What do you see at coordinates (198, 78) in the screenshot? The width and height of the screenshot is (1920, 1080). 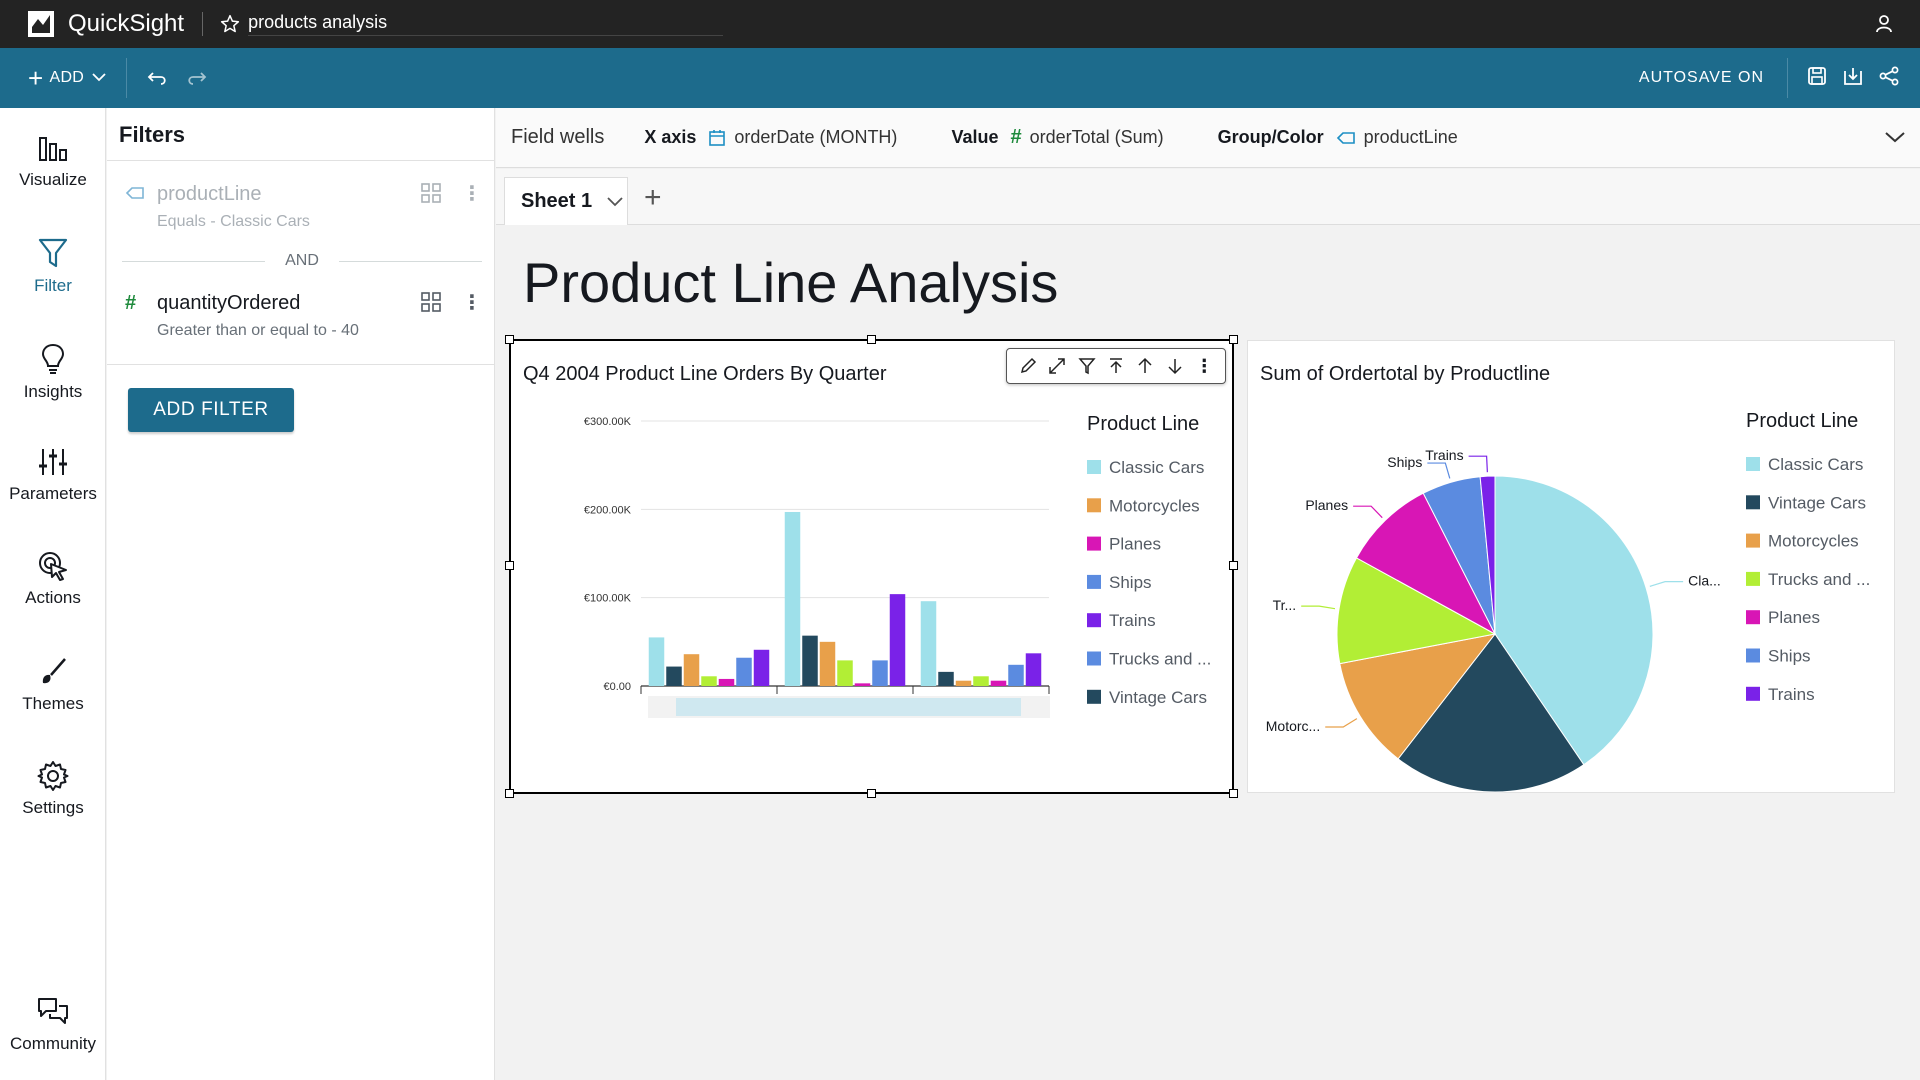 I see `redo-icon` at bounding box center [198, 78].